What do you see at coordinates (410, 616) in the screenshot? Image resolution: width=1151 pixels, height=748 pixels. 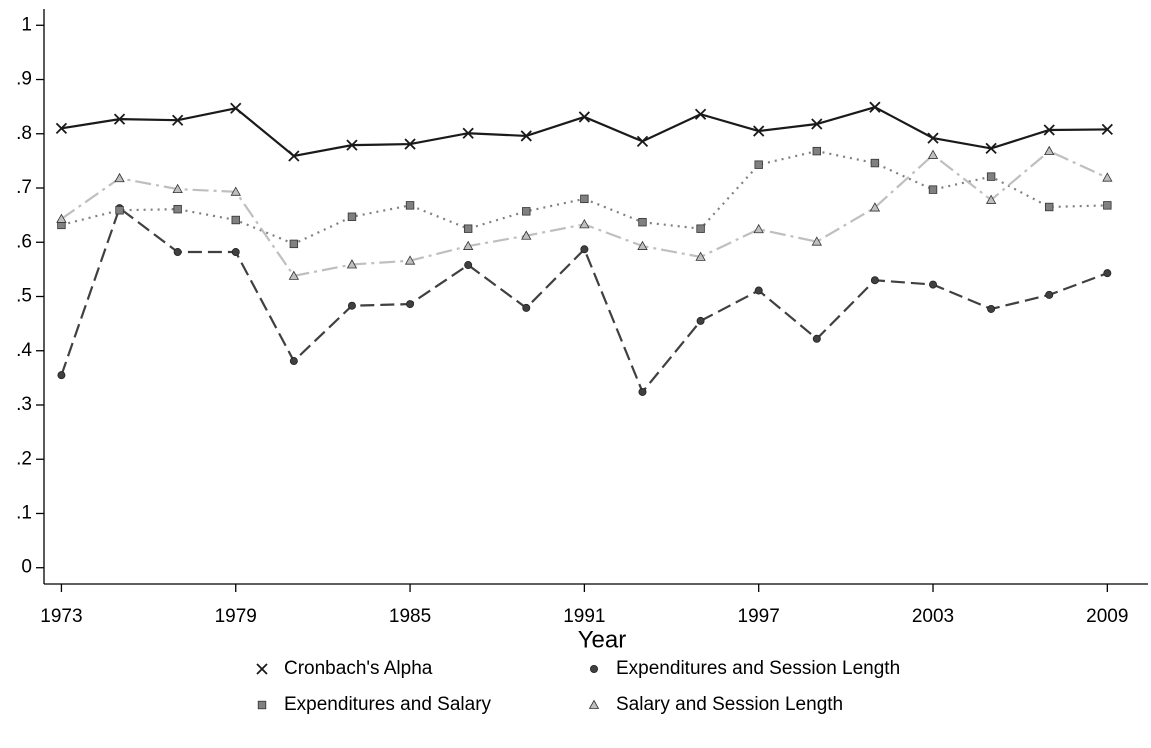 I see `x-tick-label: 1985` at bounding box center [410, 616].